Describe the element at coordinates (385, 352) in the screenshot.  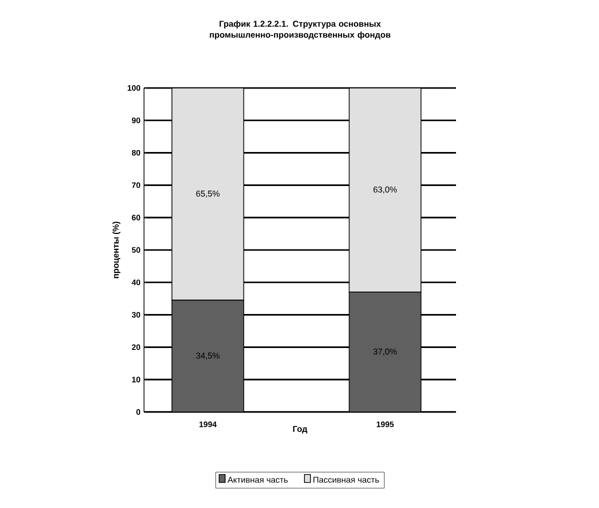
I see `data-label: 37,0%` at that location.